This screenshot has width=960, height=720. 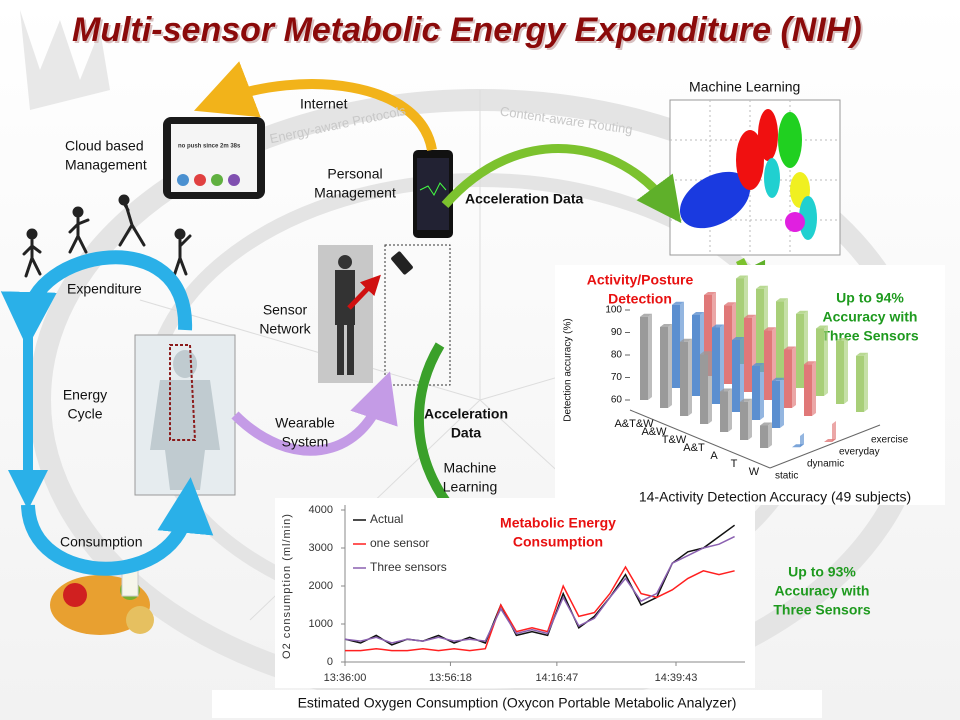 I want to click on label: Up to 93%, so click(x=822, y=572).